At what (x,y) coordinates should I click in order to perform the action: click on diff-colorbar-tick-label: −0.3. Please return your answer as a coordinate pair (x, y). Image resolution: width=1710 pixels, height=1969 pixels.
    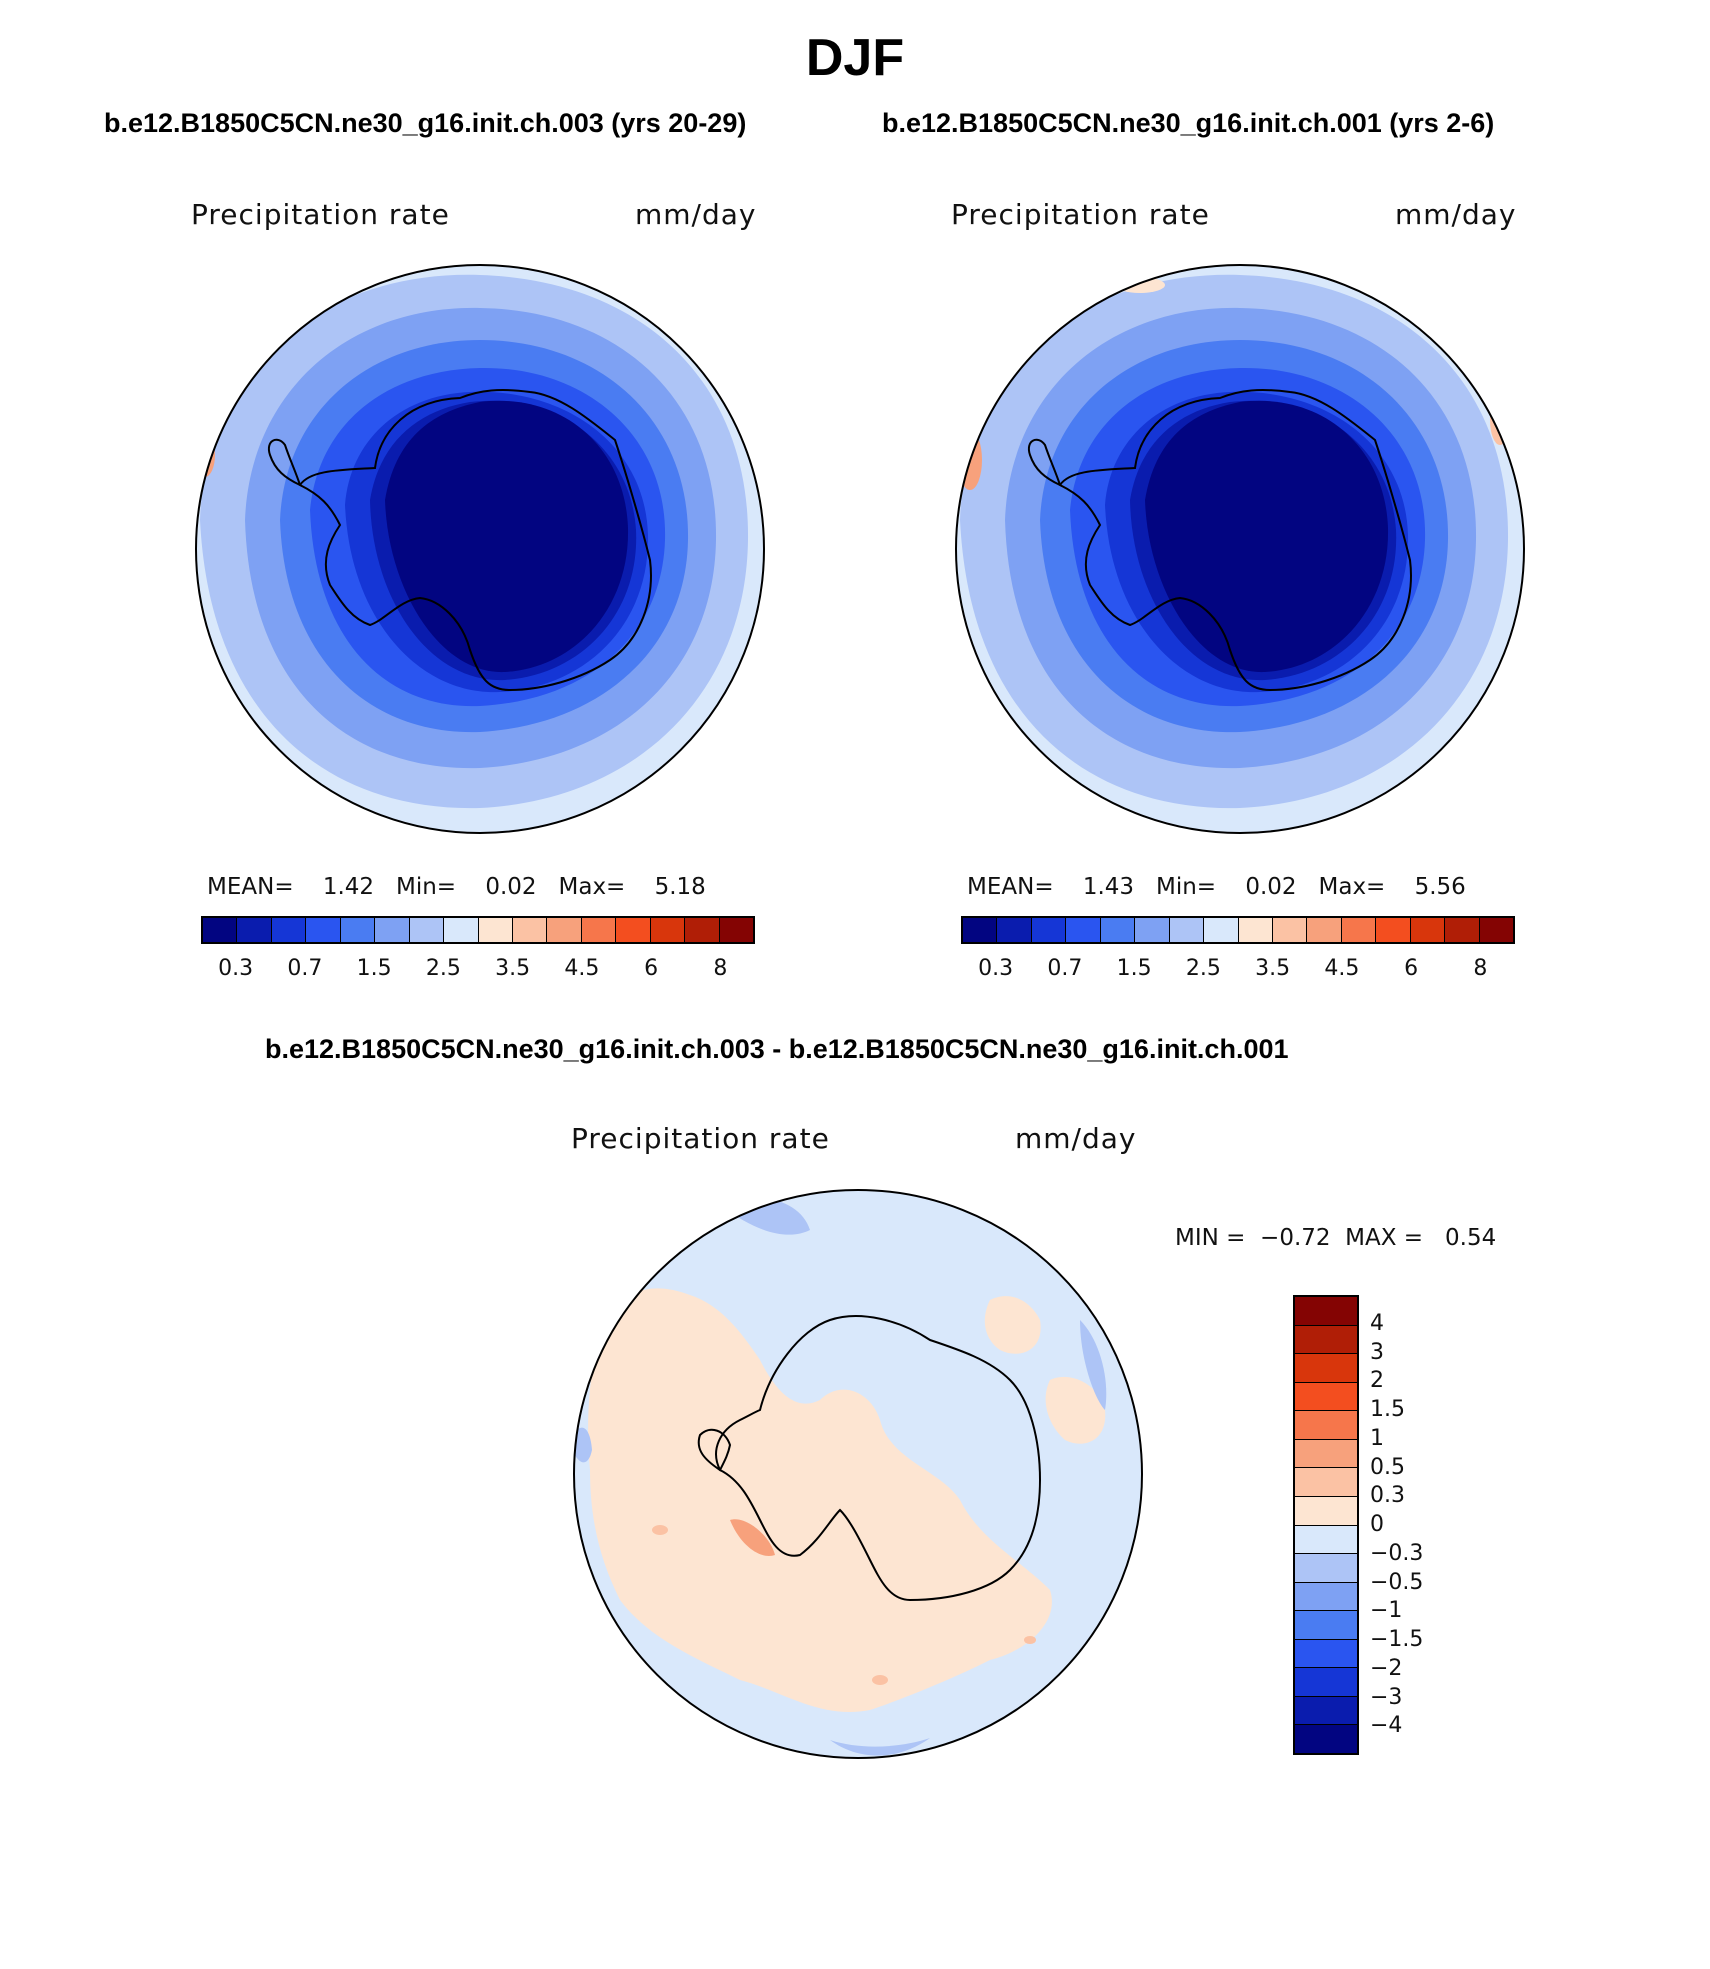
    Looking at the image, I should click on (1397, 1553).